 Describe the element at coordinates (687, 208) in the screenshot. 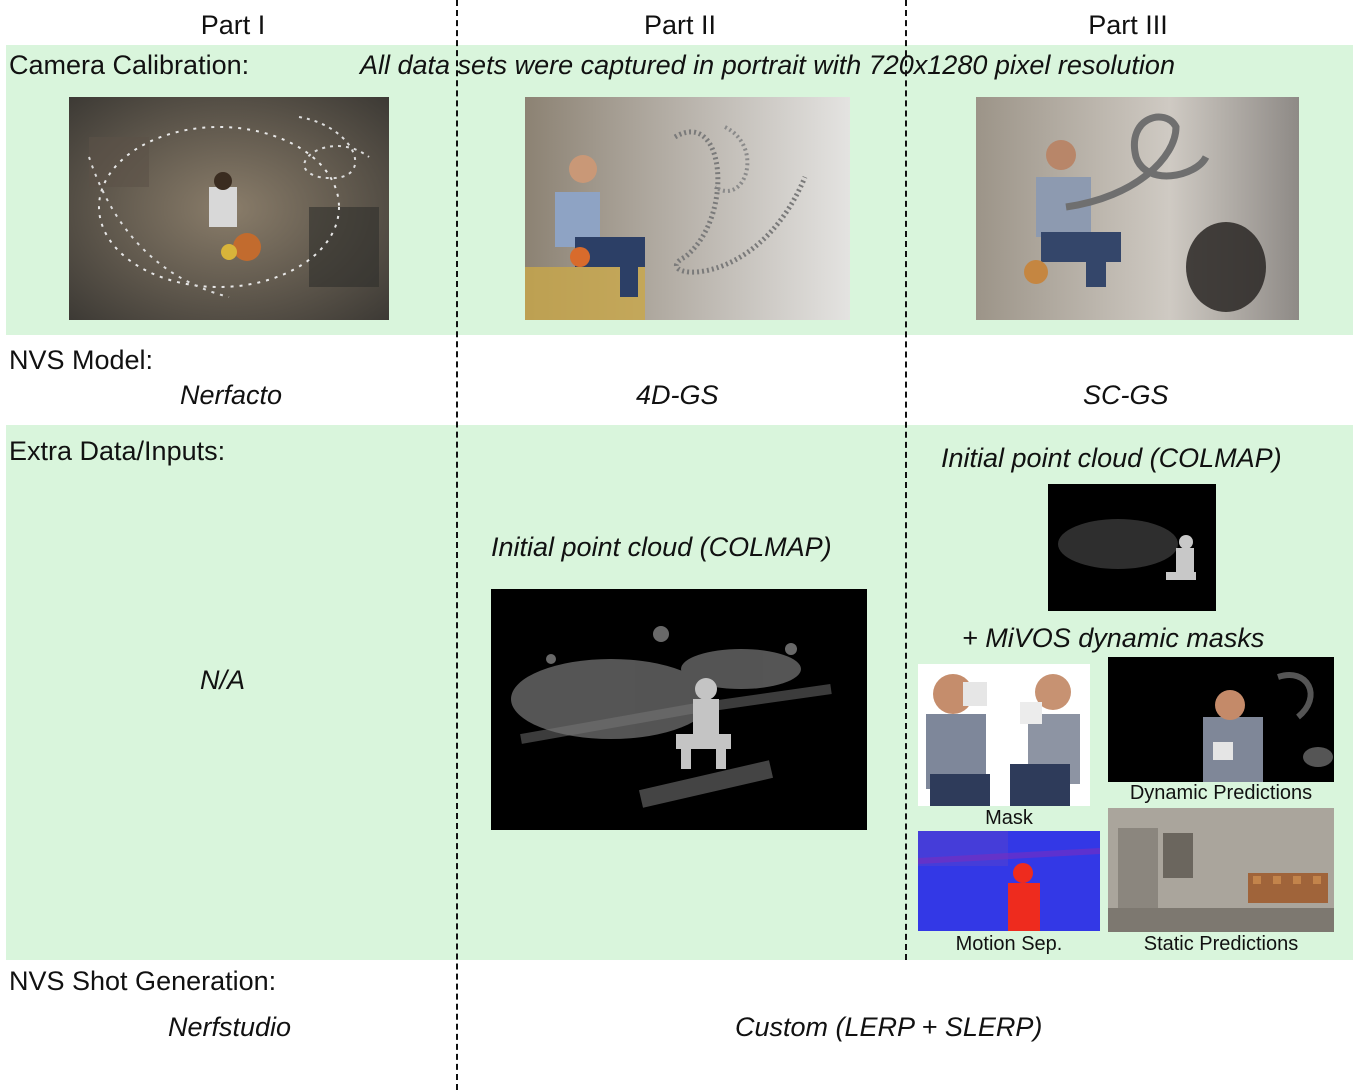

I see `calibration-image-part2` at that location.